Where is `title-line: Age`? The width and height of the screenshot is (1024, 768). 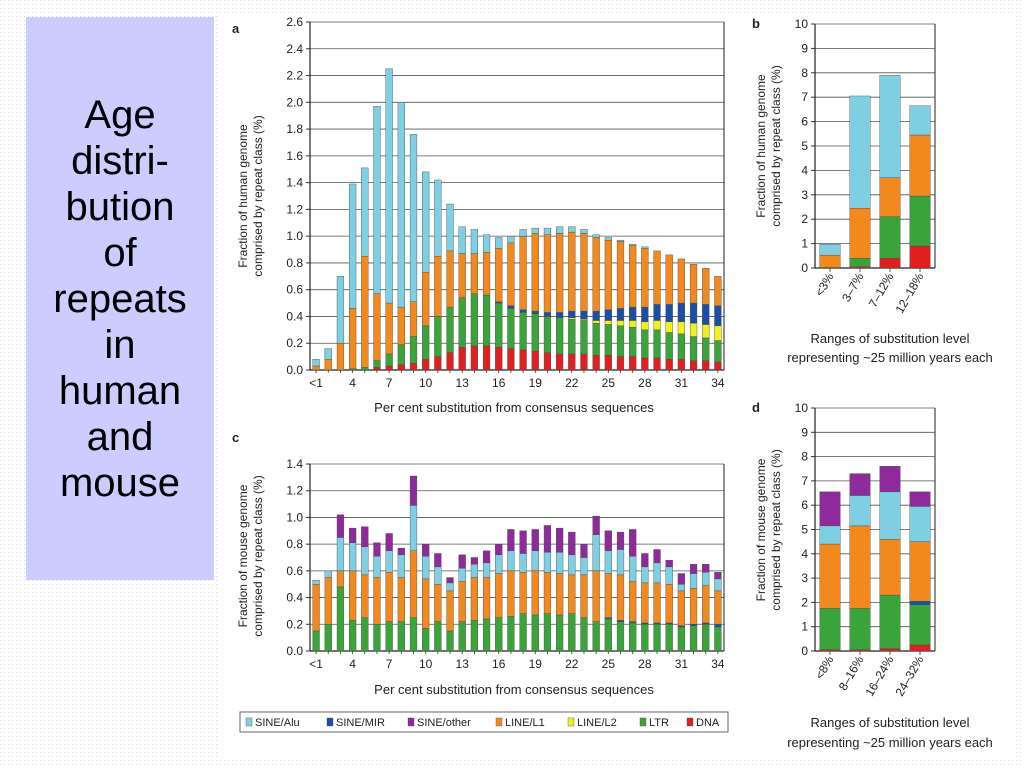
title-line: Age is located at coordinates (120, 114).